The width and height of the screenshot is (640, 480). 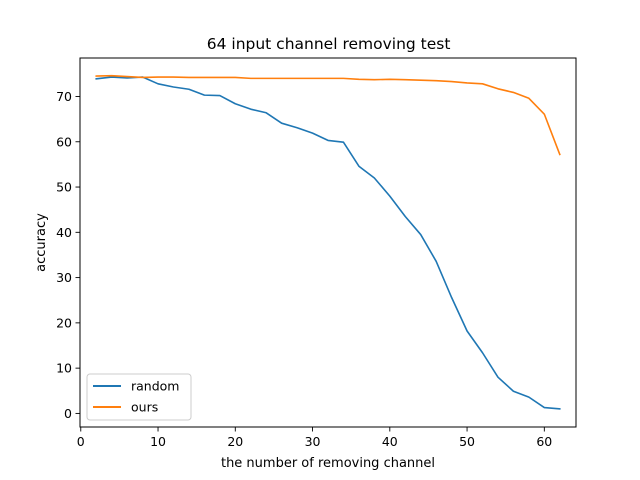 What do you see at coordinates (235, 441) in the screenshot?
I see `x-tick-label-20: 20` at bounding box center [235, 441].